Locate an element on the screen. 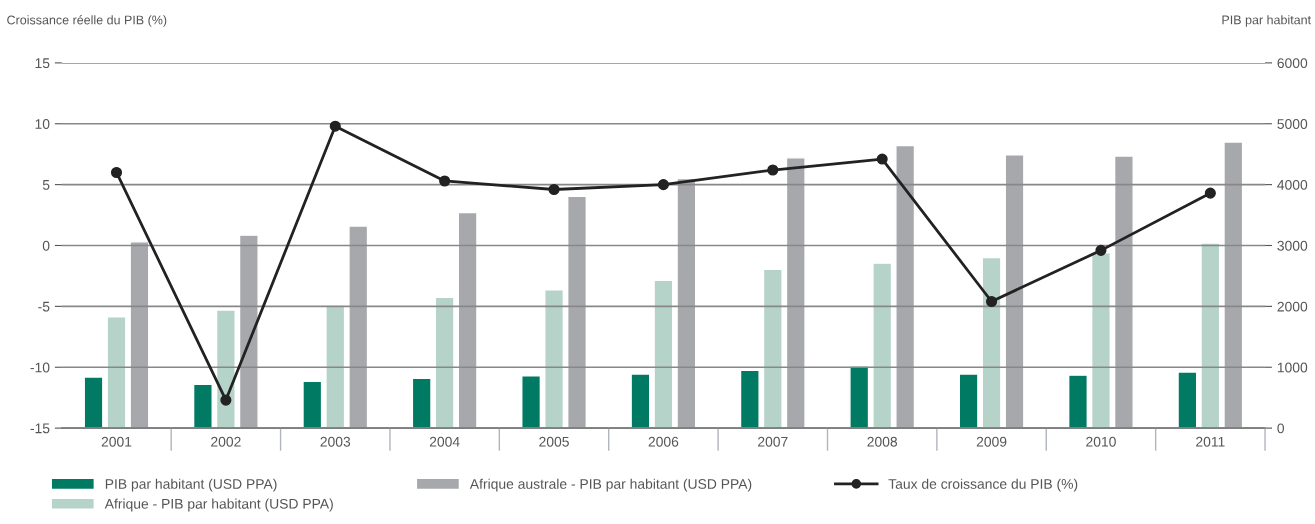 The width and height of the screenshot is (1315, 524). x-tick-label: 2001 is located at coordinates (116, 441).